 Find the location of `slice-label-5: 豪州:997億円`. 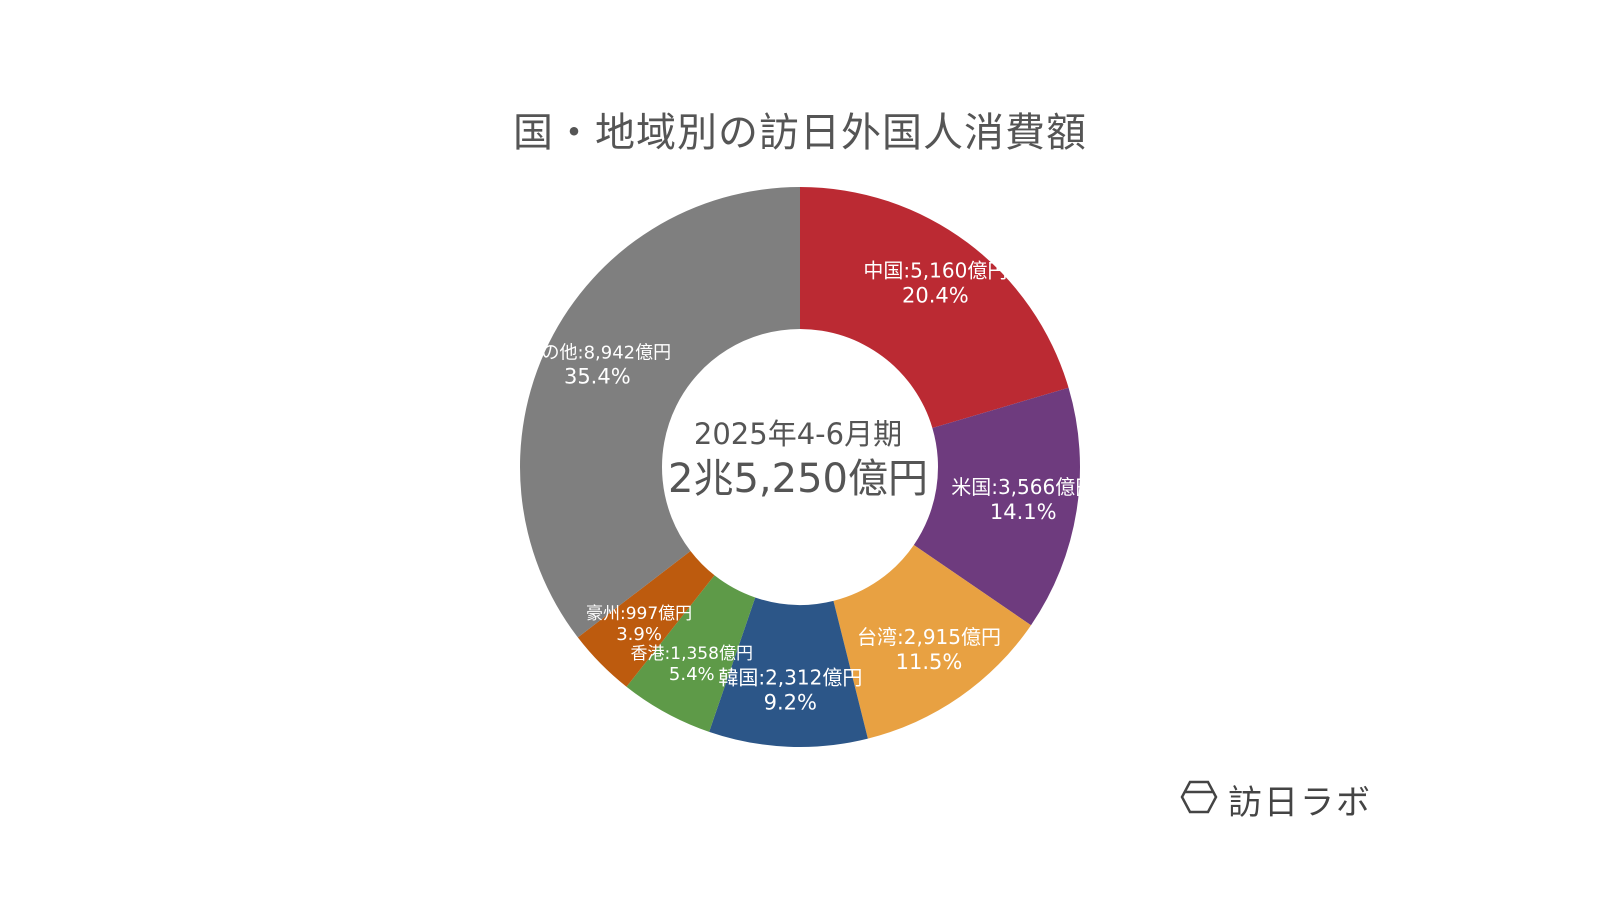

slice-label-5: 豪州:997億円 is located at coordinates (639, 613).